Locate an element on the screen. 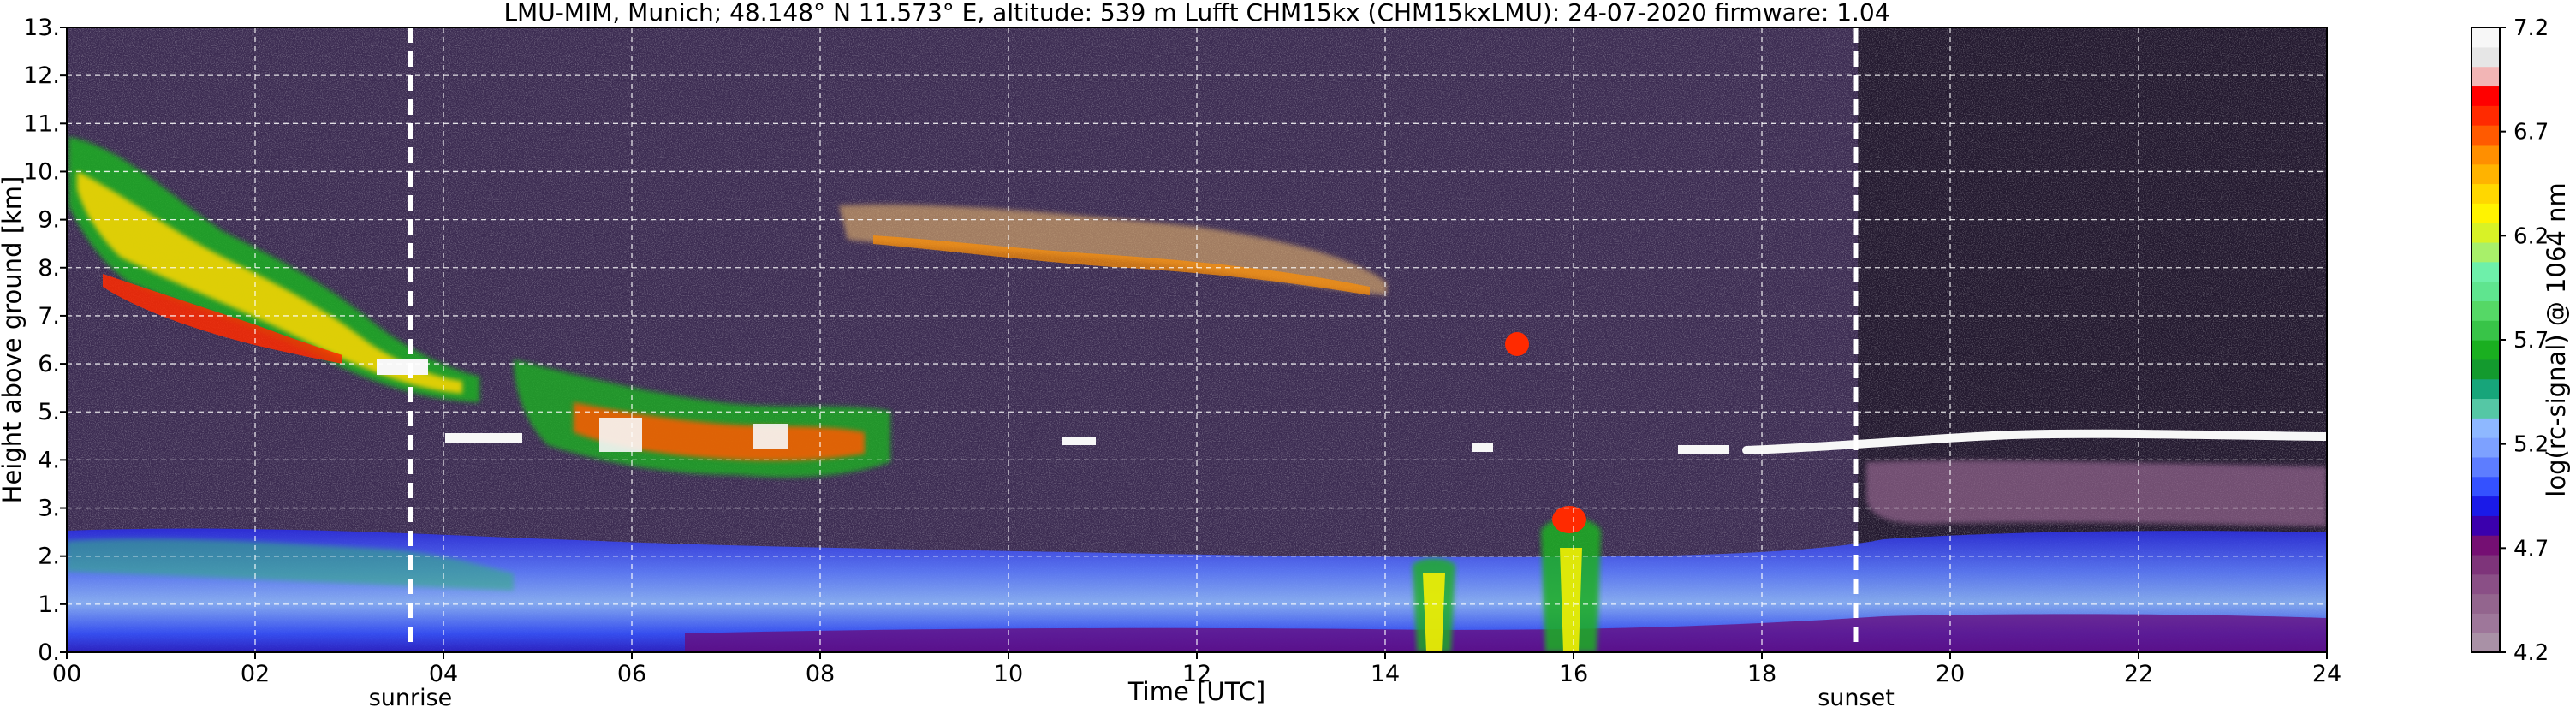 Image resolution: width=2576 pixels, height=707 pixels. colorbar-tick-label: 5.2 is located at coordinates (2532, 445).